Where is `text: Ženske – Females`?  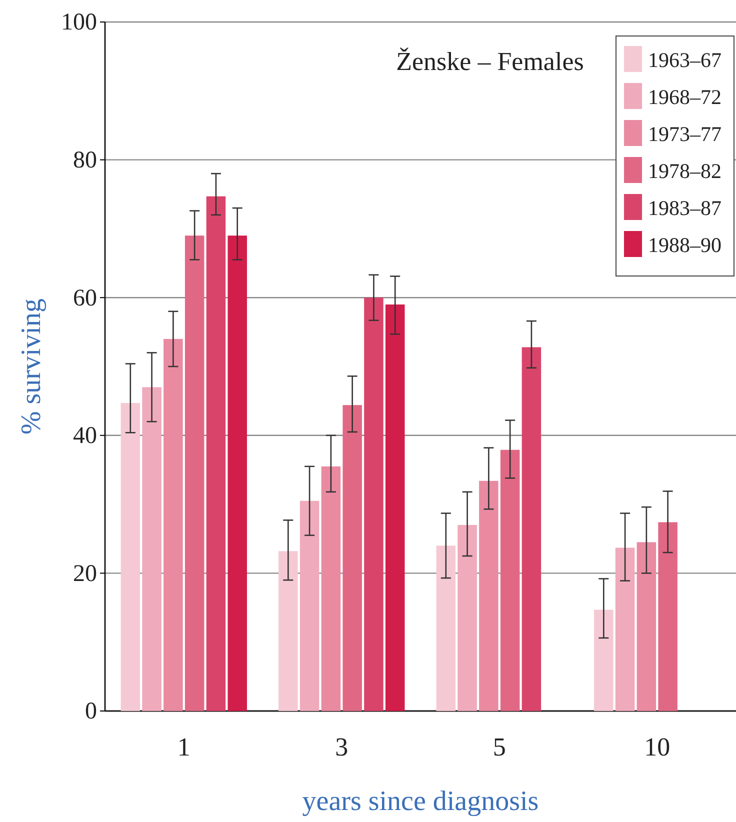 text: Ženske – Females is located at coordinates (490, 61).